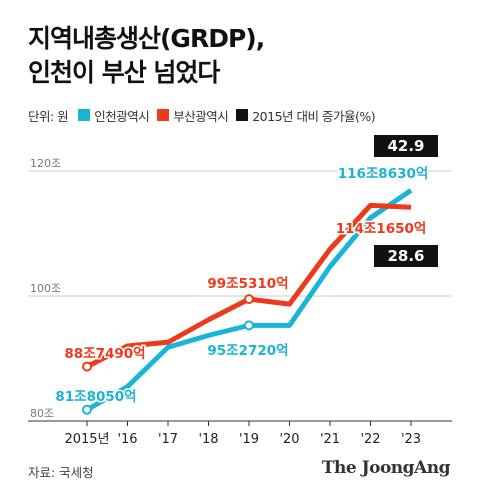  I want to click on x-tick-label: '18, so click(208, 439).